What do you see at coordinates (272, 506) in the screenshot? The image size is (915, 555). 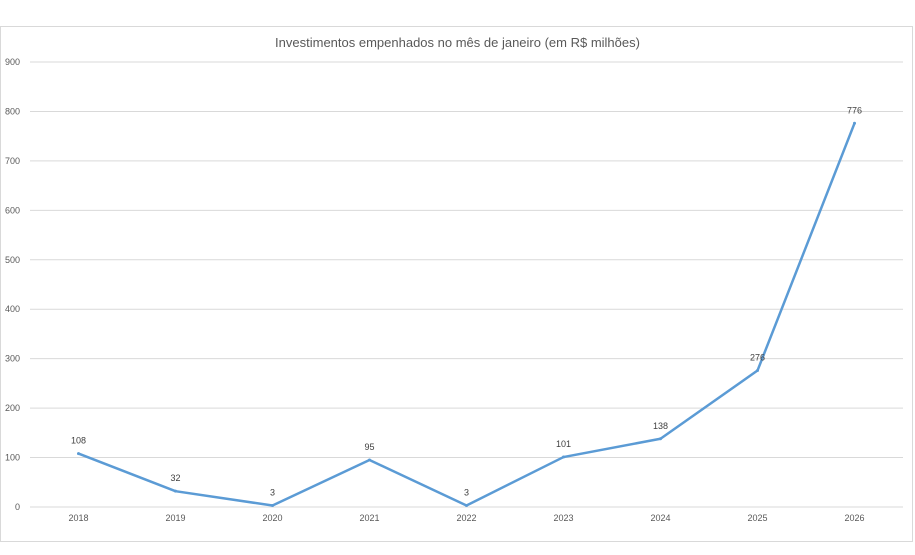 I see `data-point-2020` at bounding box center [272, 506].